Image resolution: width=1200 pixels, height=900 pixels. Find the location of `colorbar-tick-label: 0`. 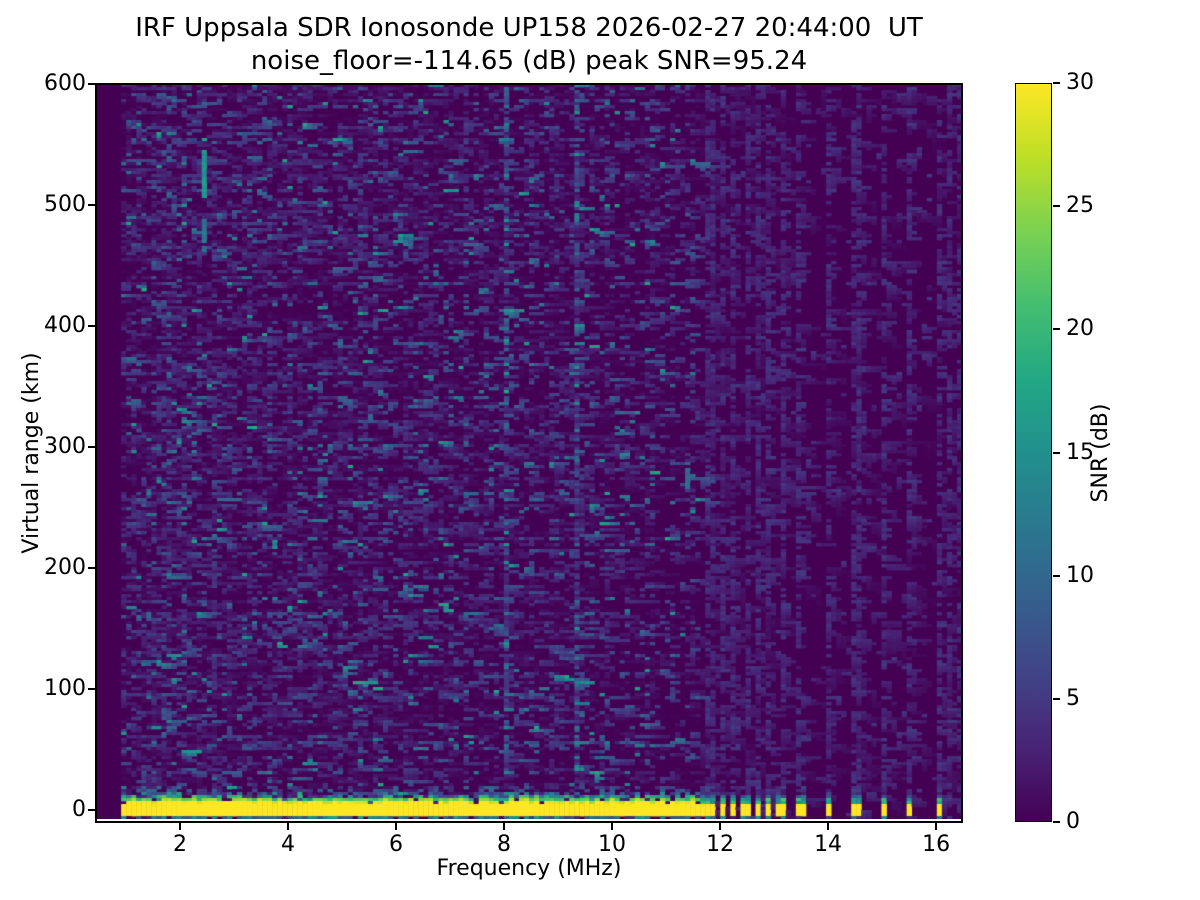

colorbar-tick-label: 0 is located at coordinates (1073, 821).